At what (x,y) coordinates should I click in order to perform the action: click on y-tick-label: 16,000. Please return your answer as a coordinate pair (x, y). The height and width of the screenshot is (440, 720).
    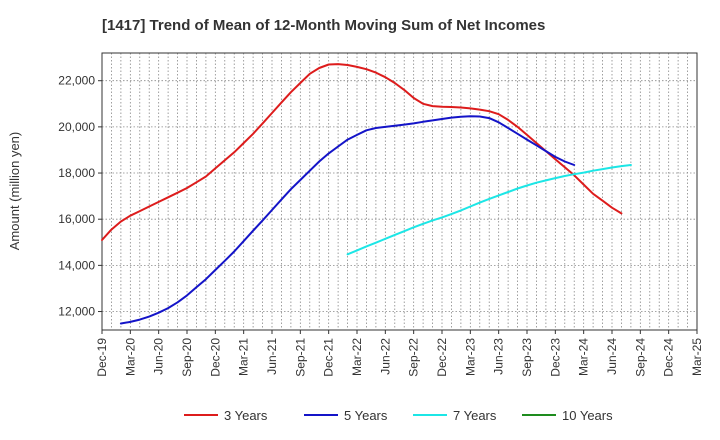
    Looking at the image, I should click on (76, 219).